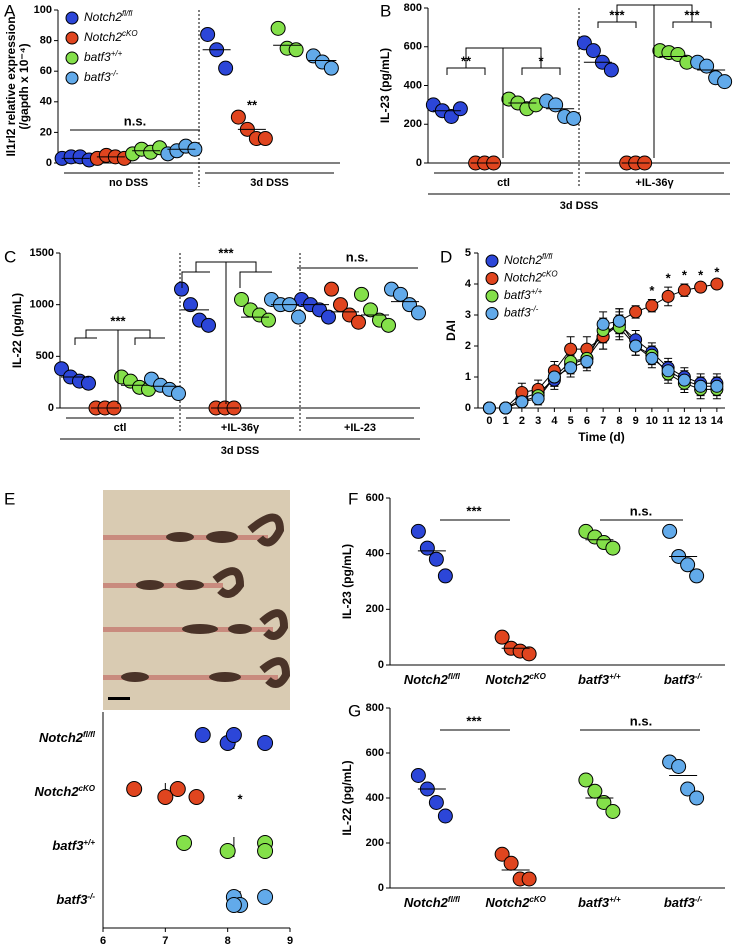 The width and height of the screenshot is (735, 947). What do you see at coordinates (42, 253) in the screenshot?
I see `y-tick-label: 1500` at bounding box center [42, 253].